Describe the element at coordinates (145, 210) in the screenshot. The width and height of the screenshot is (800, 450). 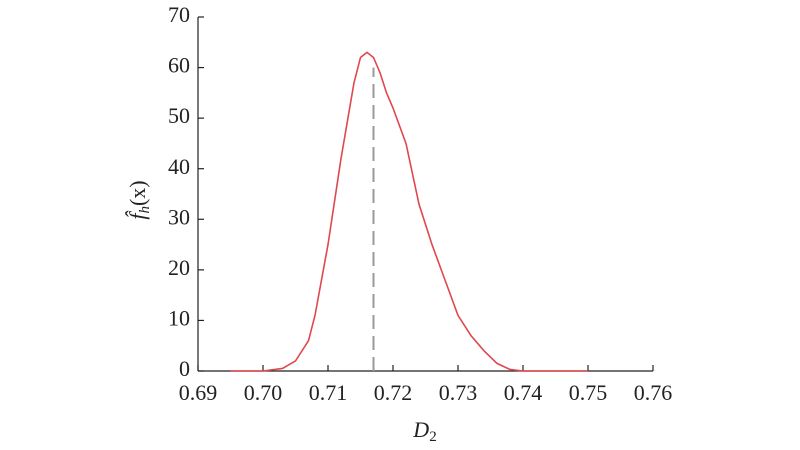
I see `y-label-sub: h` at that location.